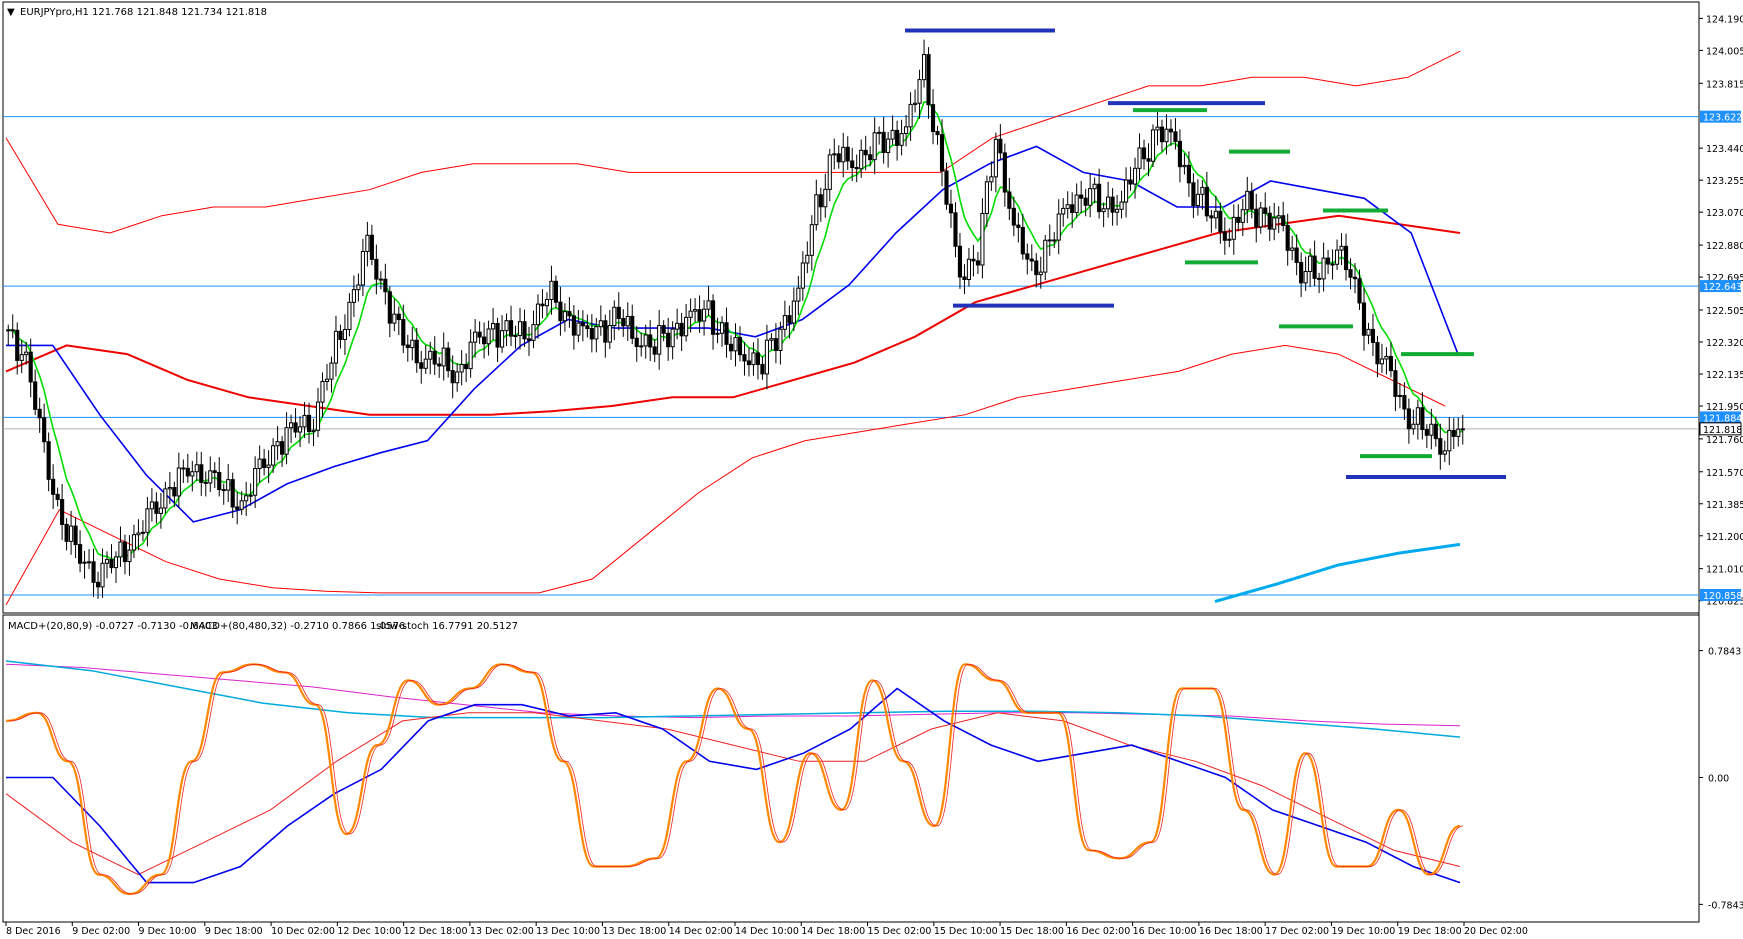  What do you see at coordinates (1724, 473) in the screenshot?
I see `price-tick-label: 121.570` at bounding box center [1724, 473].